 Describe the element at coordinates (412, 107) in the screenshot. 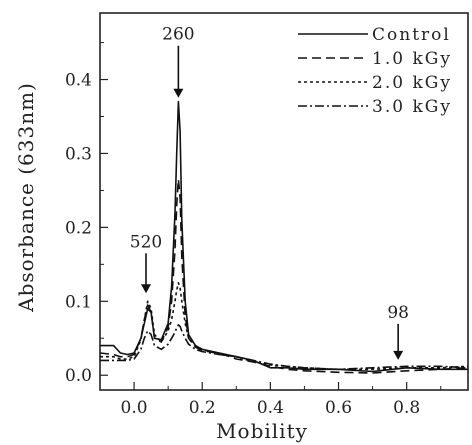

I see `legend-label-4: 3.0 kGy` at that location.